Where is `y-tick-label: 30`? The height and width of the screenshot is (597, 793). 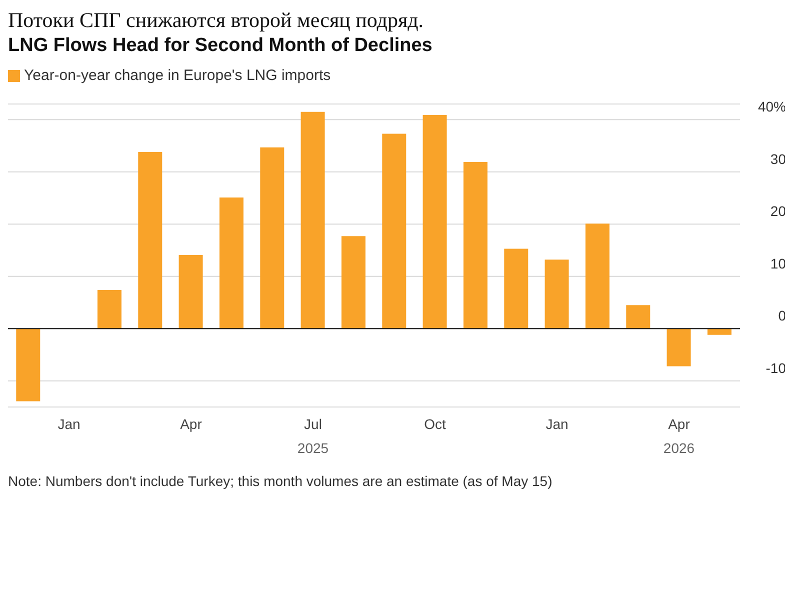 y-tick-label: 30 is located at coordinates (778, 158).